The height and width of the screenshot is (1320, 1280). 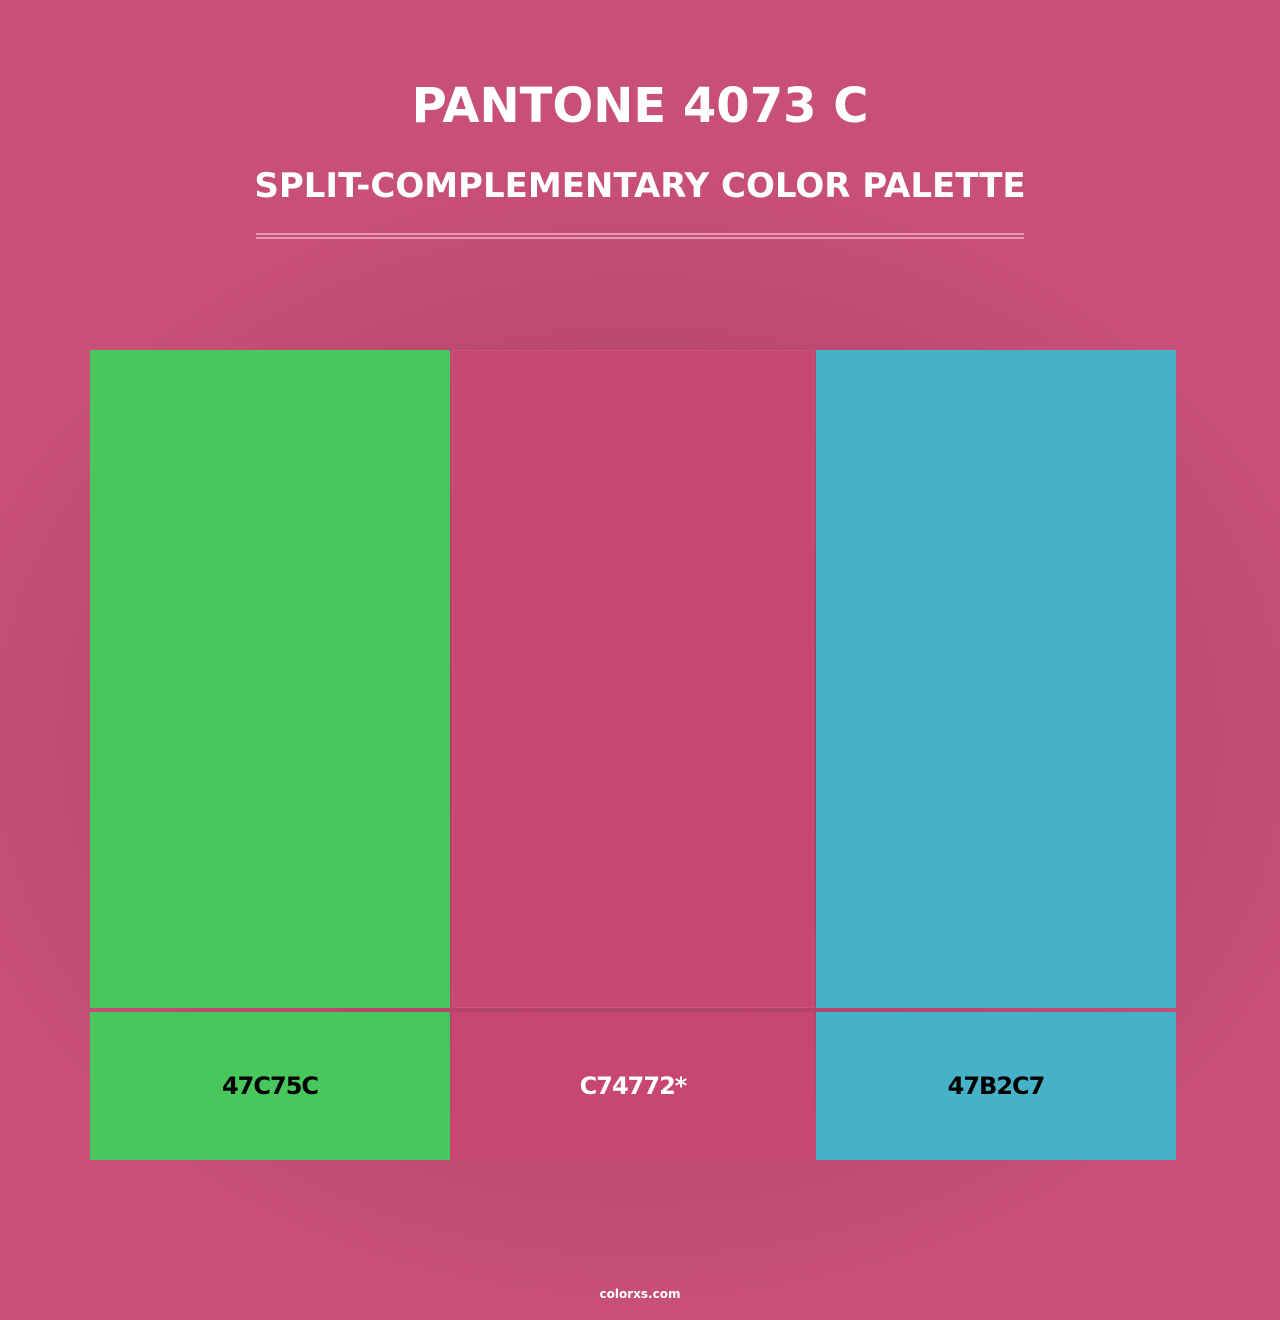 I want to click on brand-footer: colorxs.com, so click(x=640, y=1294).